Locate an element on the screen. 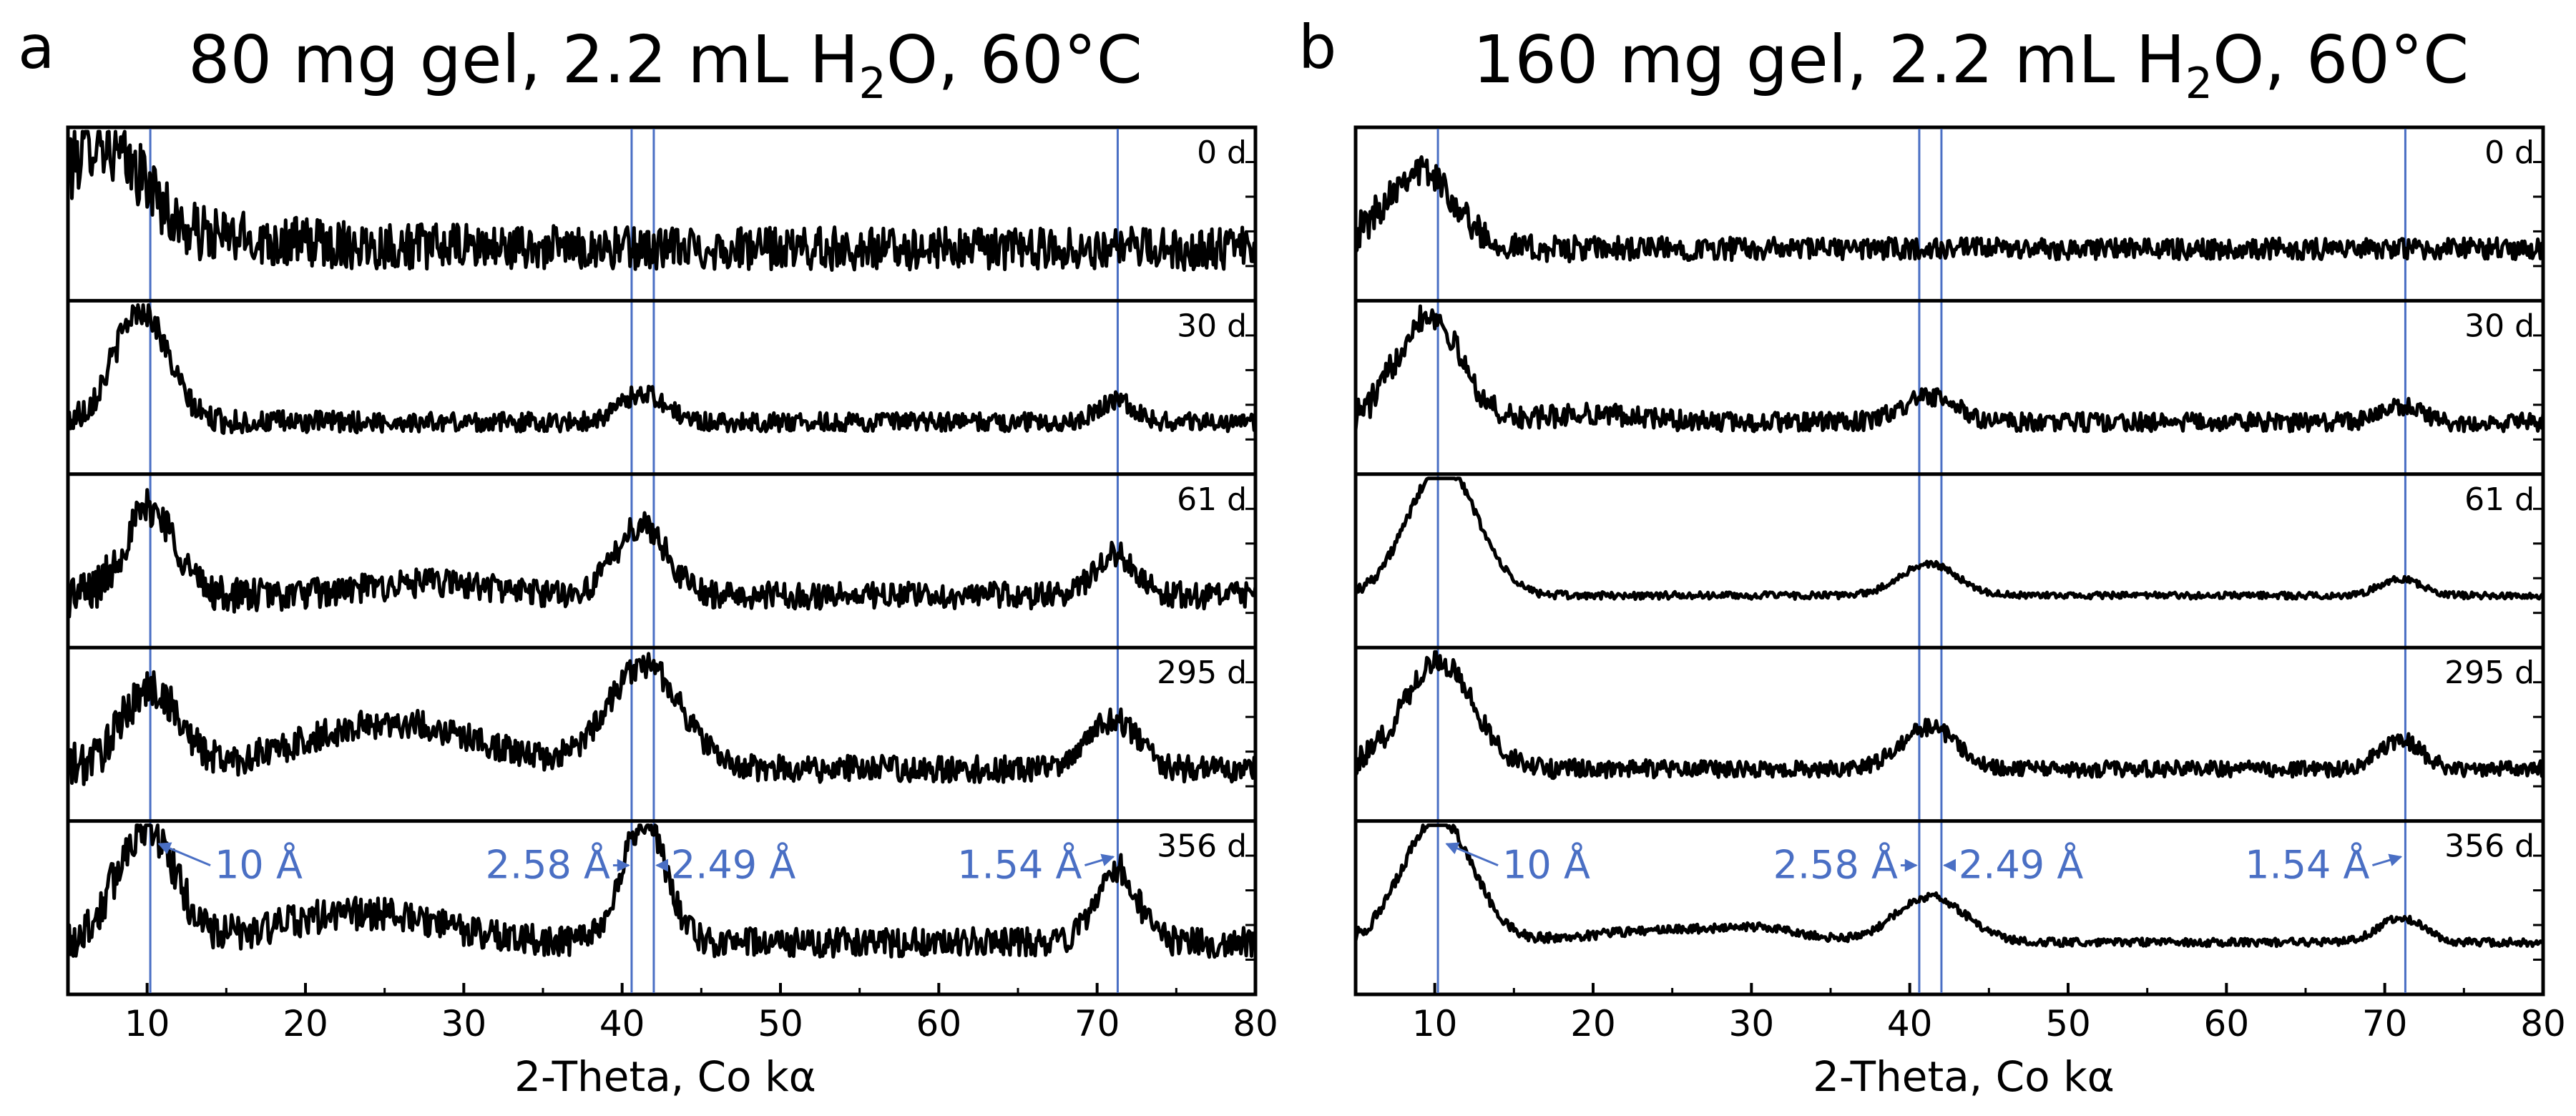 The width and height of the screenshot is (2576, 1116). panel-a-title: 80 mg gel, 2.2 mL H2O, 60°C is located at coordinates (665, 65).